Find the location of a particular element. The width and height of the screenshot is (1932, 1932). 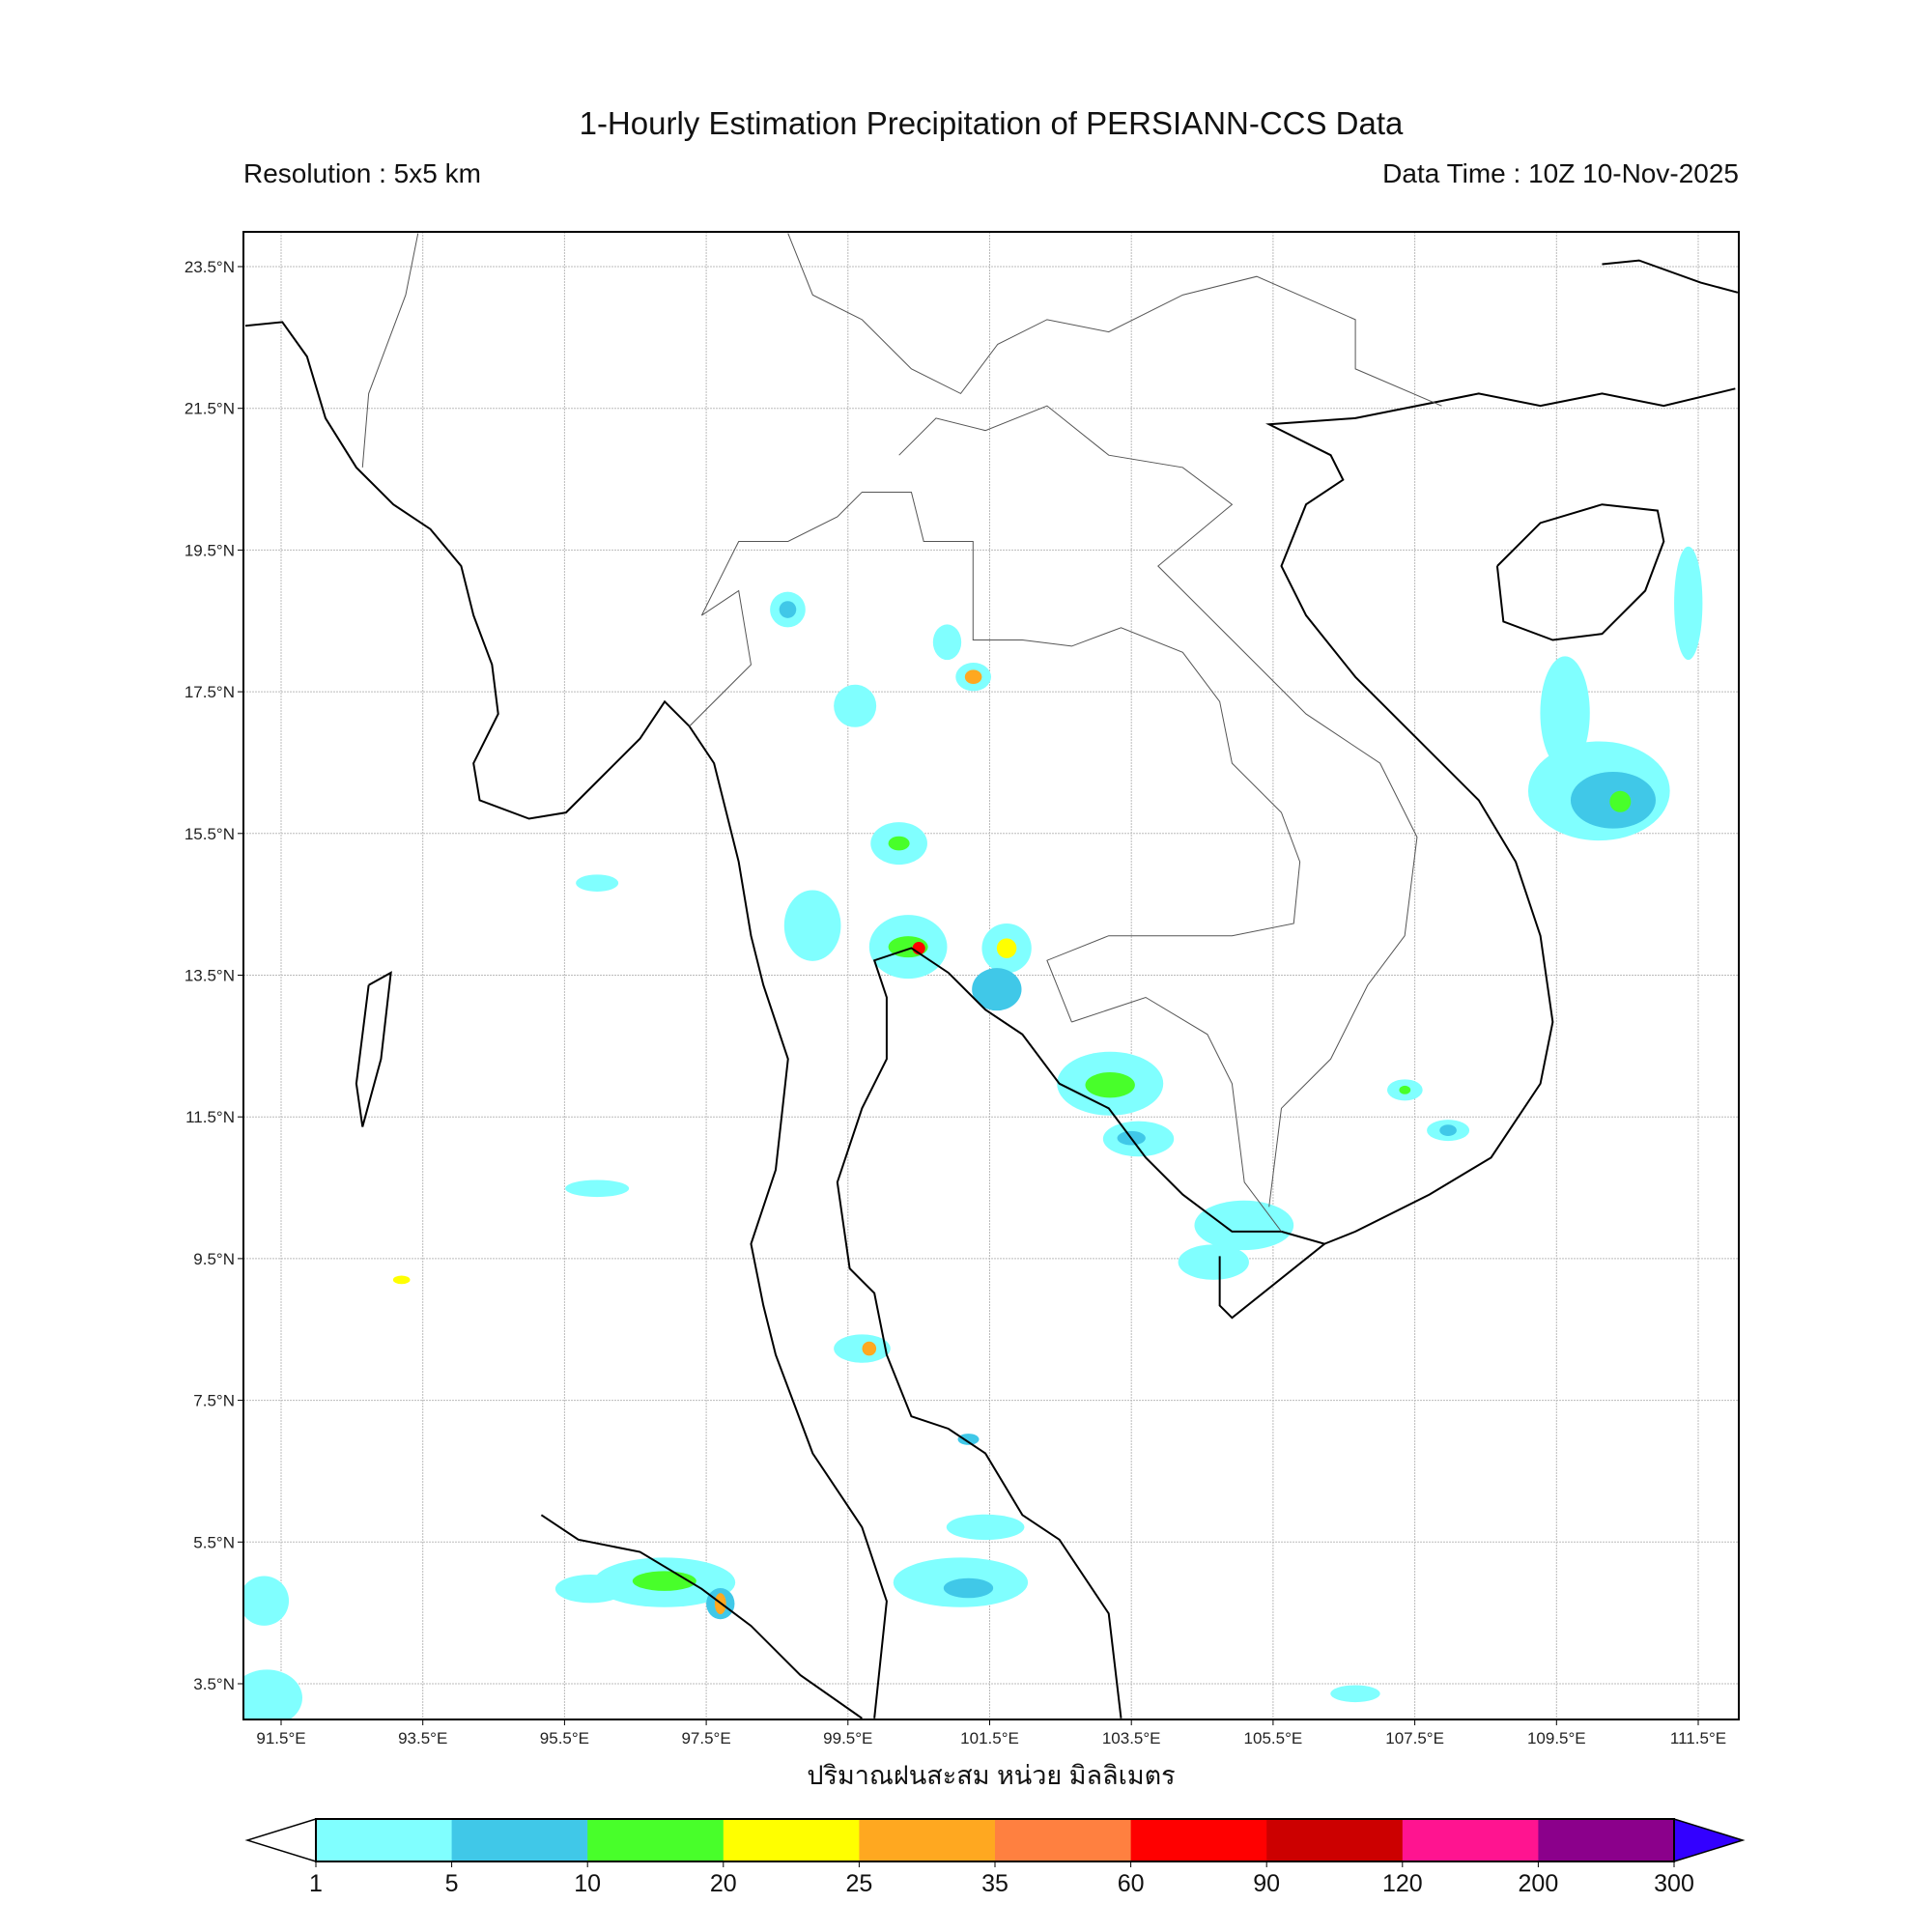

lon-tick-label: 103.5°E is located at coordinates (1131, 1738).